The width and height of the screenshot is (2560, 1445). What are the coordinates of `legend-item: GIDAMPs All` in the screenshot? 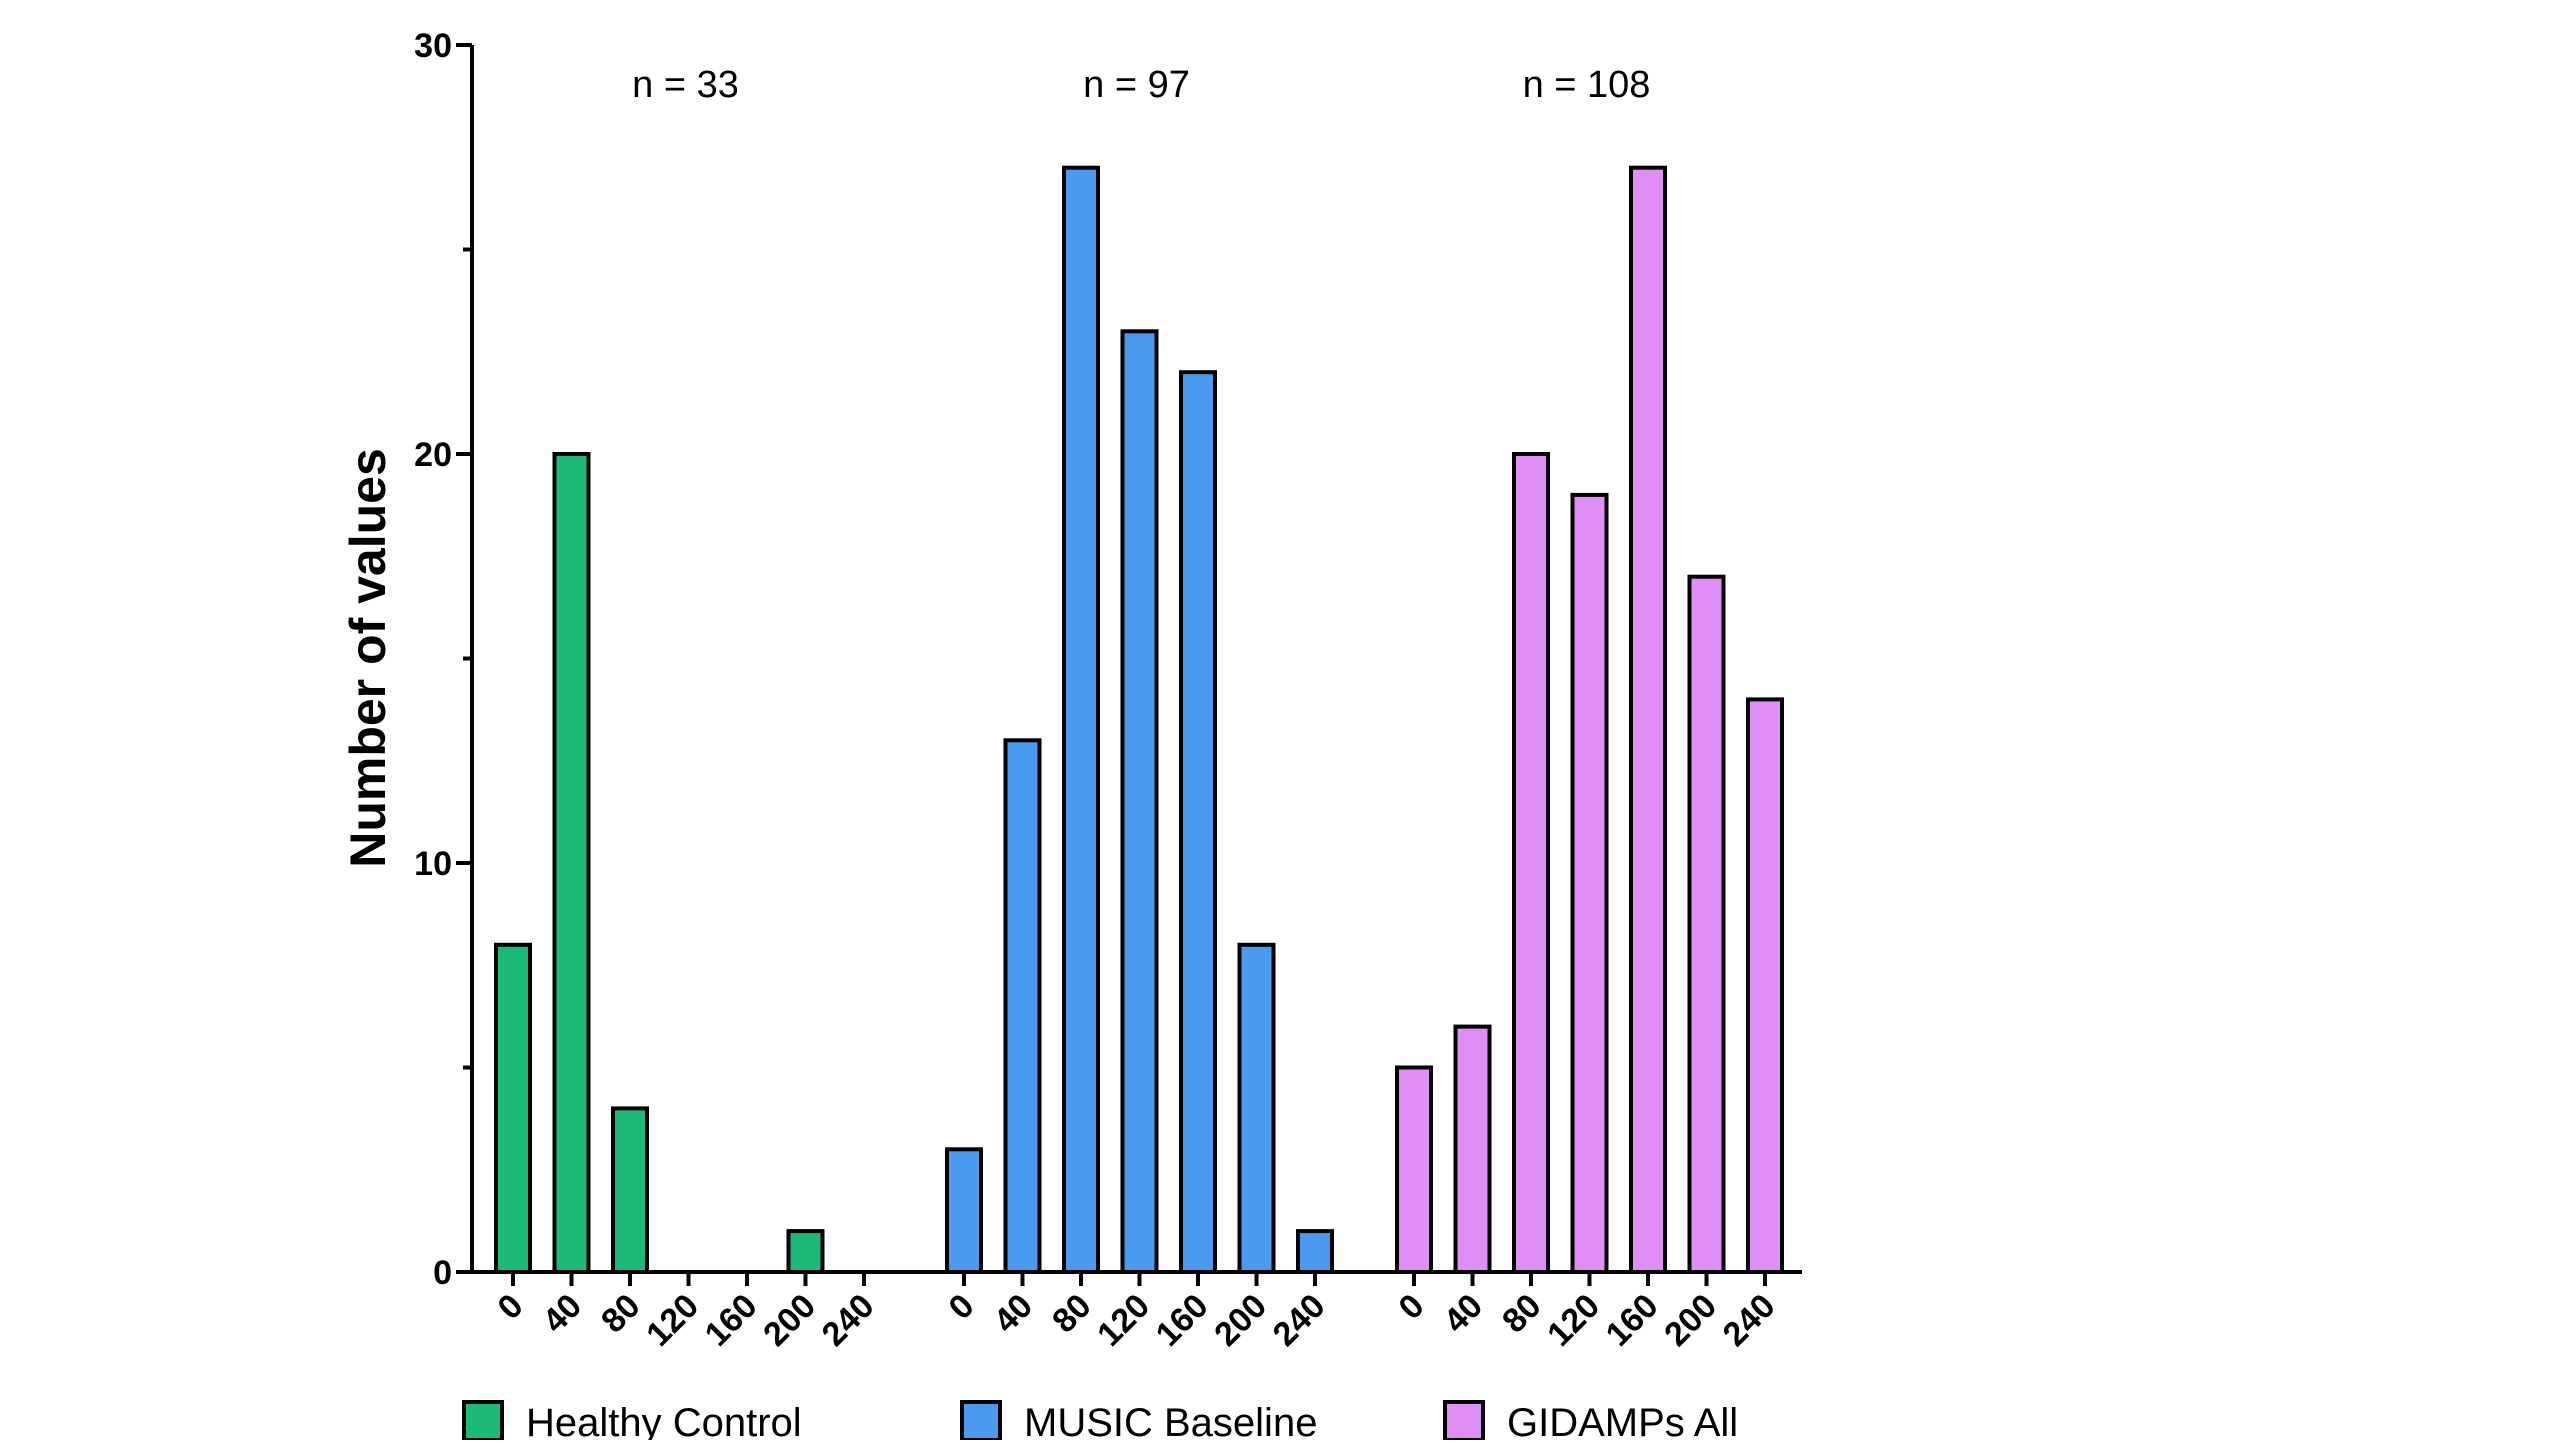 It's located at (1590, 1422).